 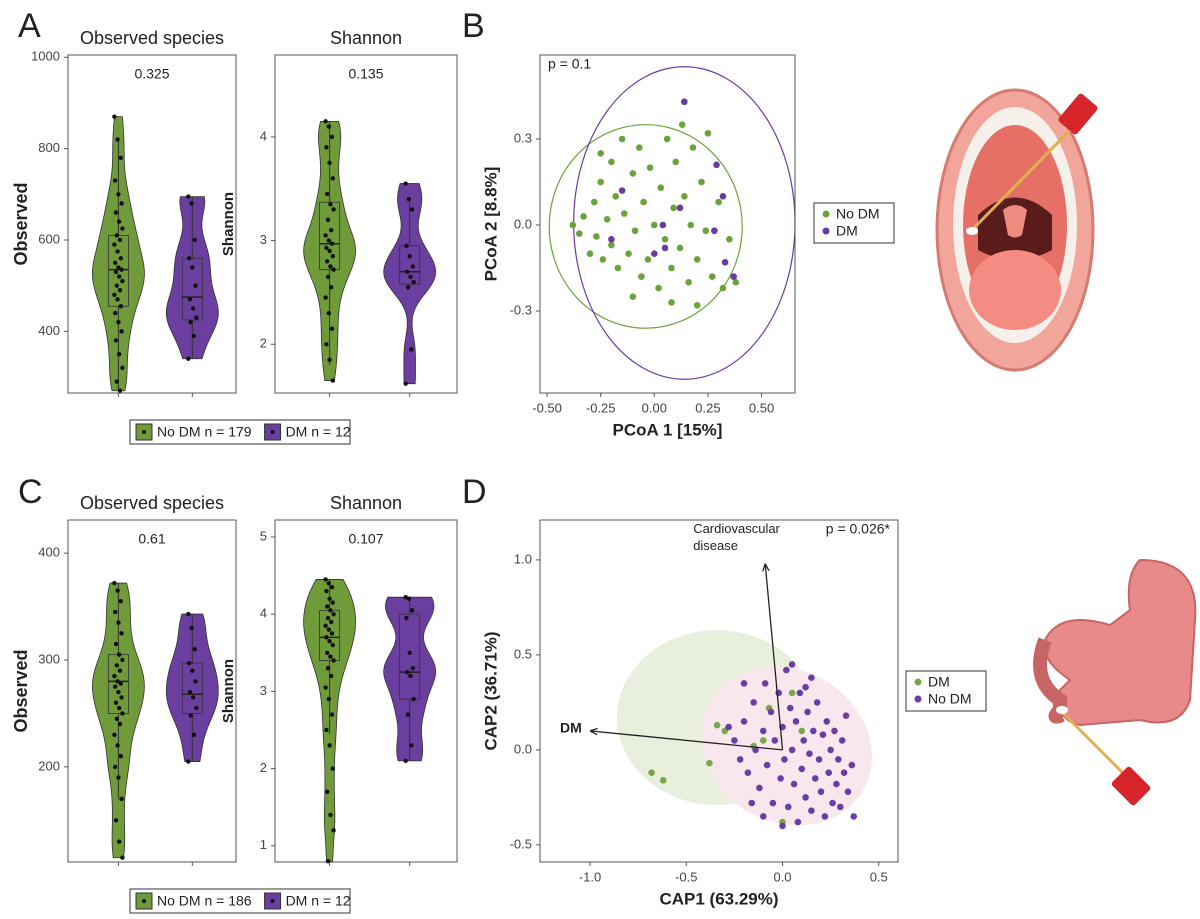 I want to click on y-axis-label: Shannon, so click(x=228, y=224).